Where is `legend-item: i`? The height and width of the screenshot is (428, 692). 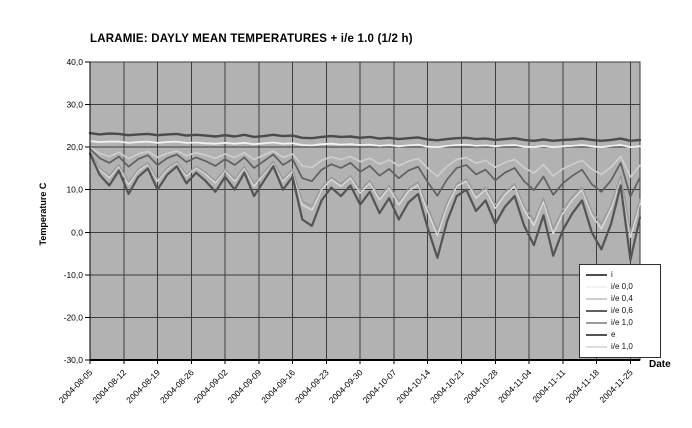 legend-item: i is located at coordinates (621, 275).